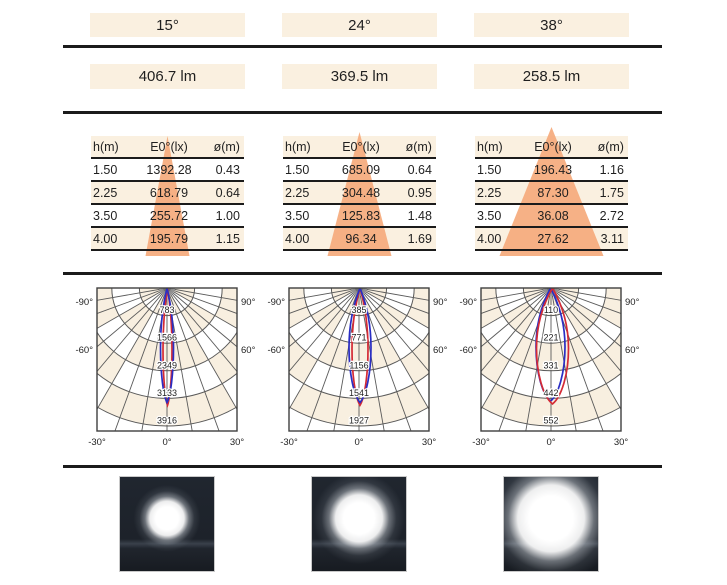  I want to click on cell: 304.48, so click(361, 192).